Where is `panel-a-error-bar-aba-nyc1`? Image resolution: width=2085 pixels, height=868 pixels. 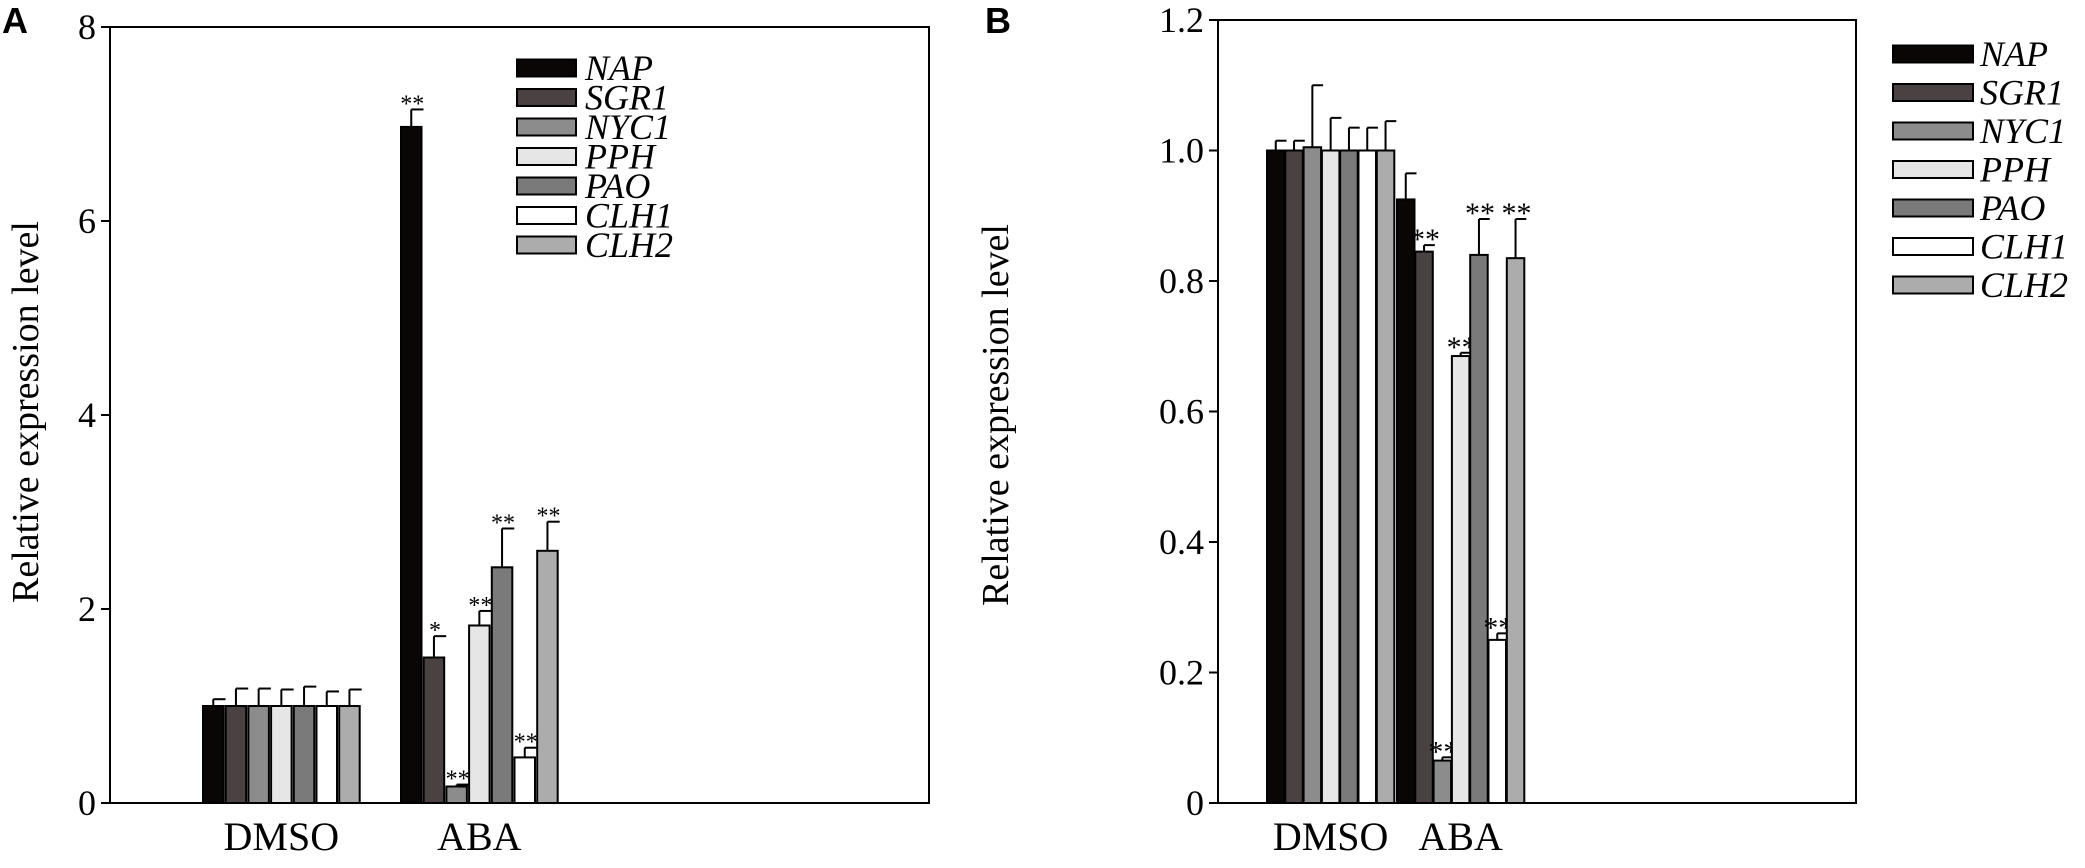
panel-a-error-bar-aba-nyc1 is located at coordinates (462, 785).